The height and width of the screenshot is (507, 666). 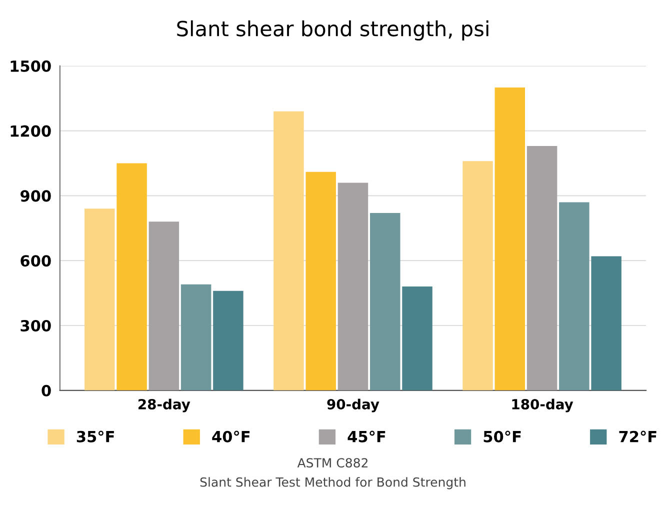 I want to click on x-tick-label: 28-day, so click(x=164, y=405).